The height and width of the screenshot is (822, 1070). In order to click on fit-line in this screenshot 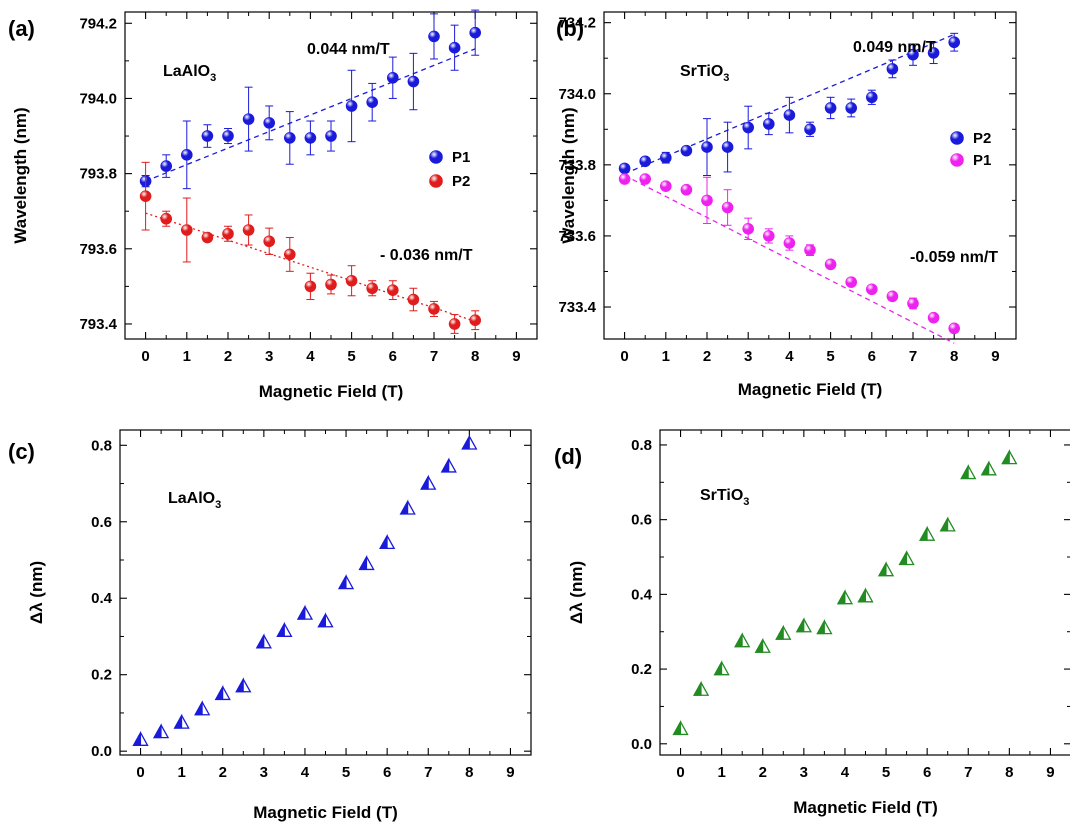, I will do `click(310, 267)`.